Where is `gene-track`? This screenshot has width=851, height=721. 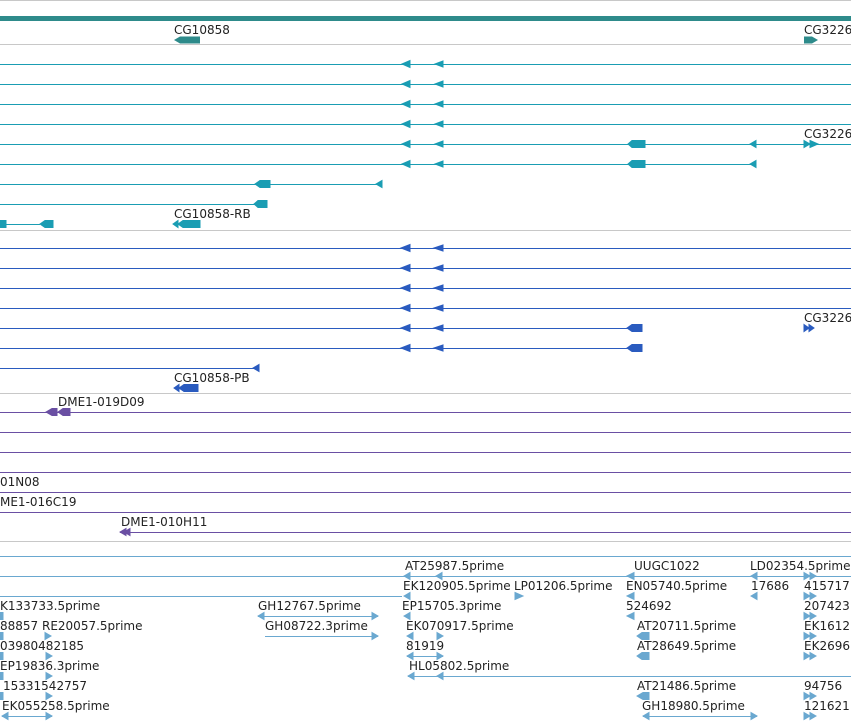
gene-track is located at coordinates (425, 22).